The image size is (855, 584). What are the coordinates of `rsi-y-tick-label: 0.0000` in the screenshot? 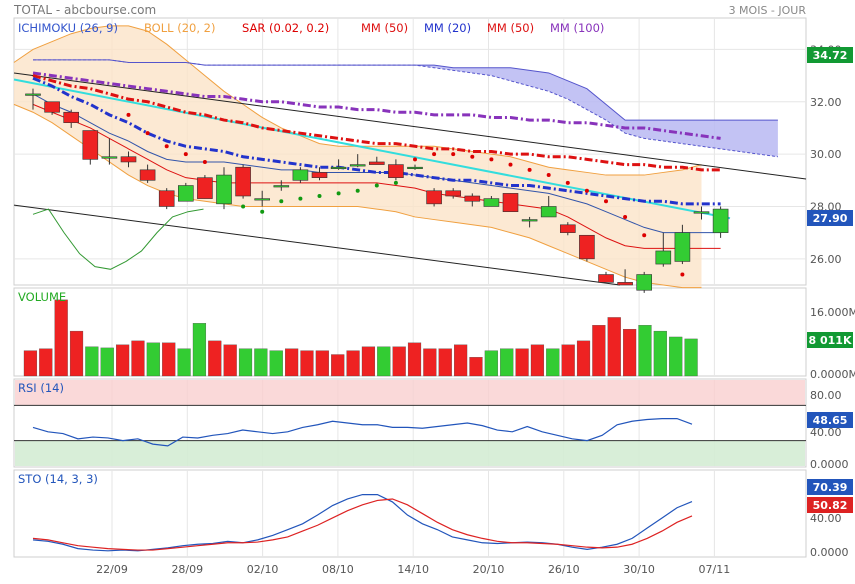 It's located at (829, 464).